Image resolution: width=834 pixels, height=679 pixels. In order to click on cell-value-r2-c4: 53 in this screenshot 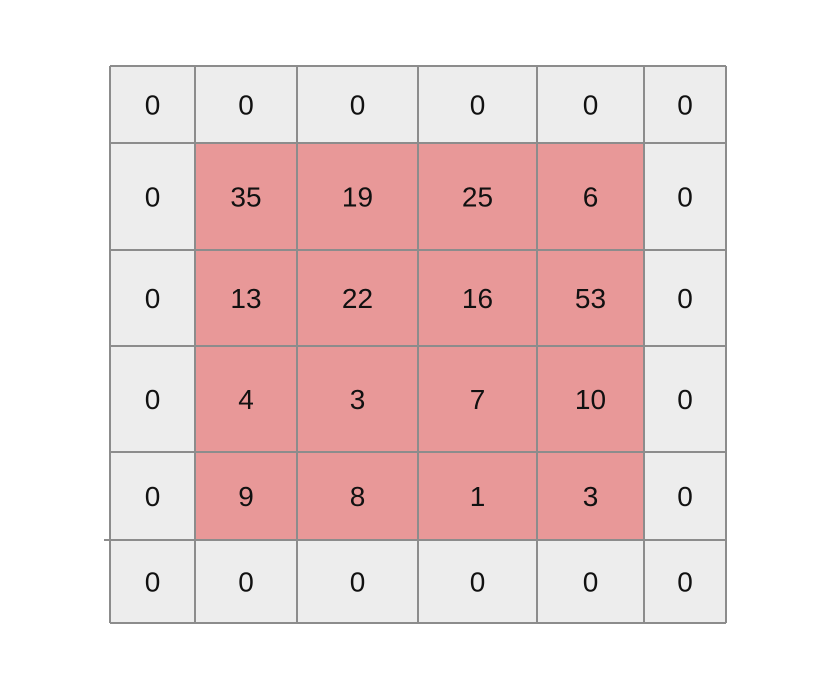, I will do `click(590, 298)`.